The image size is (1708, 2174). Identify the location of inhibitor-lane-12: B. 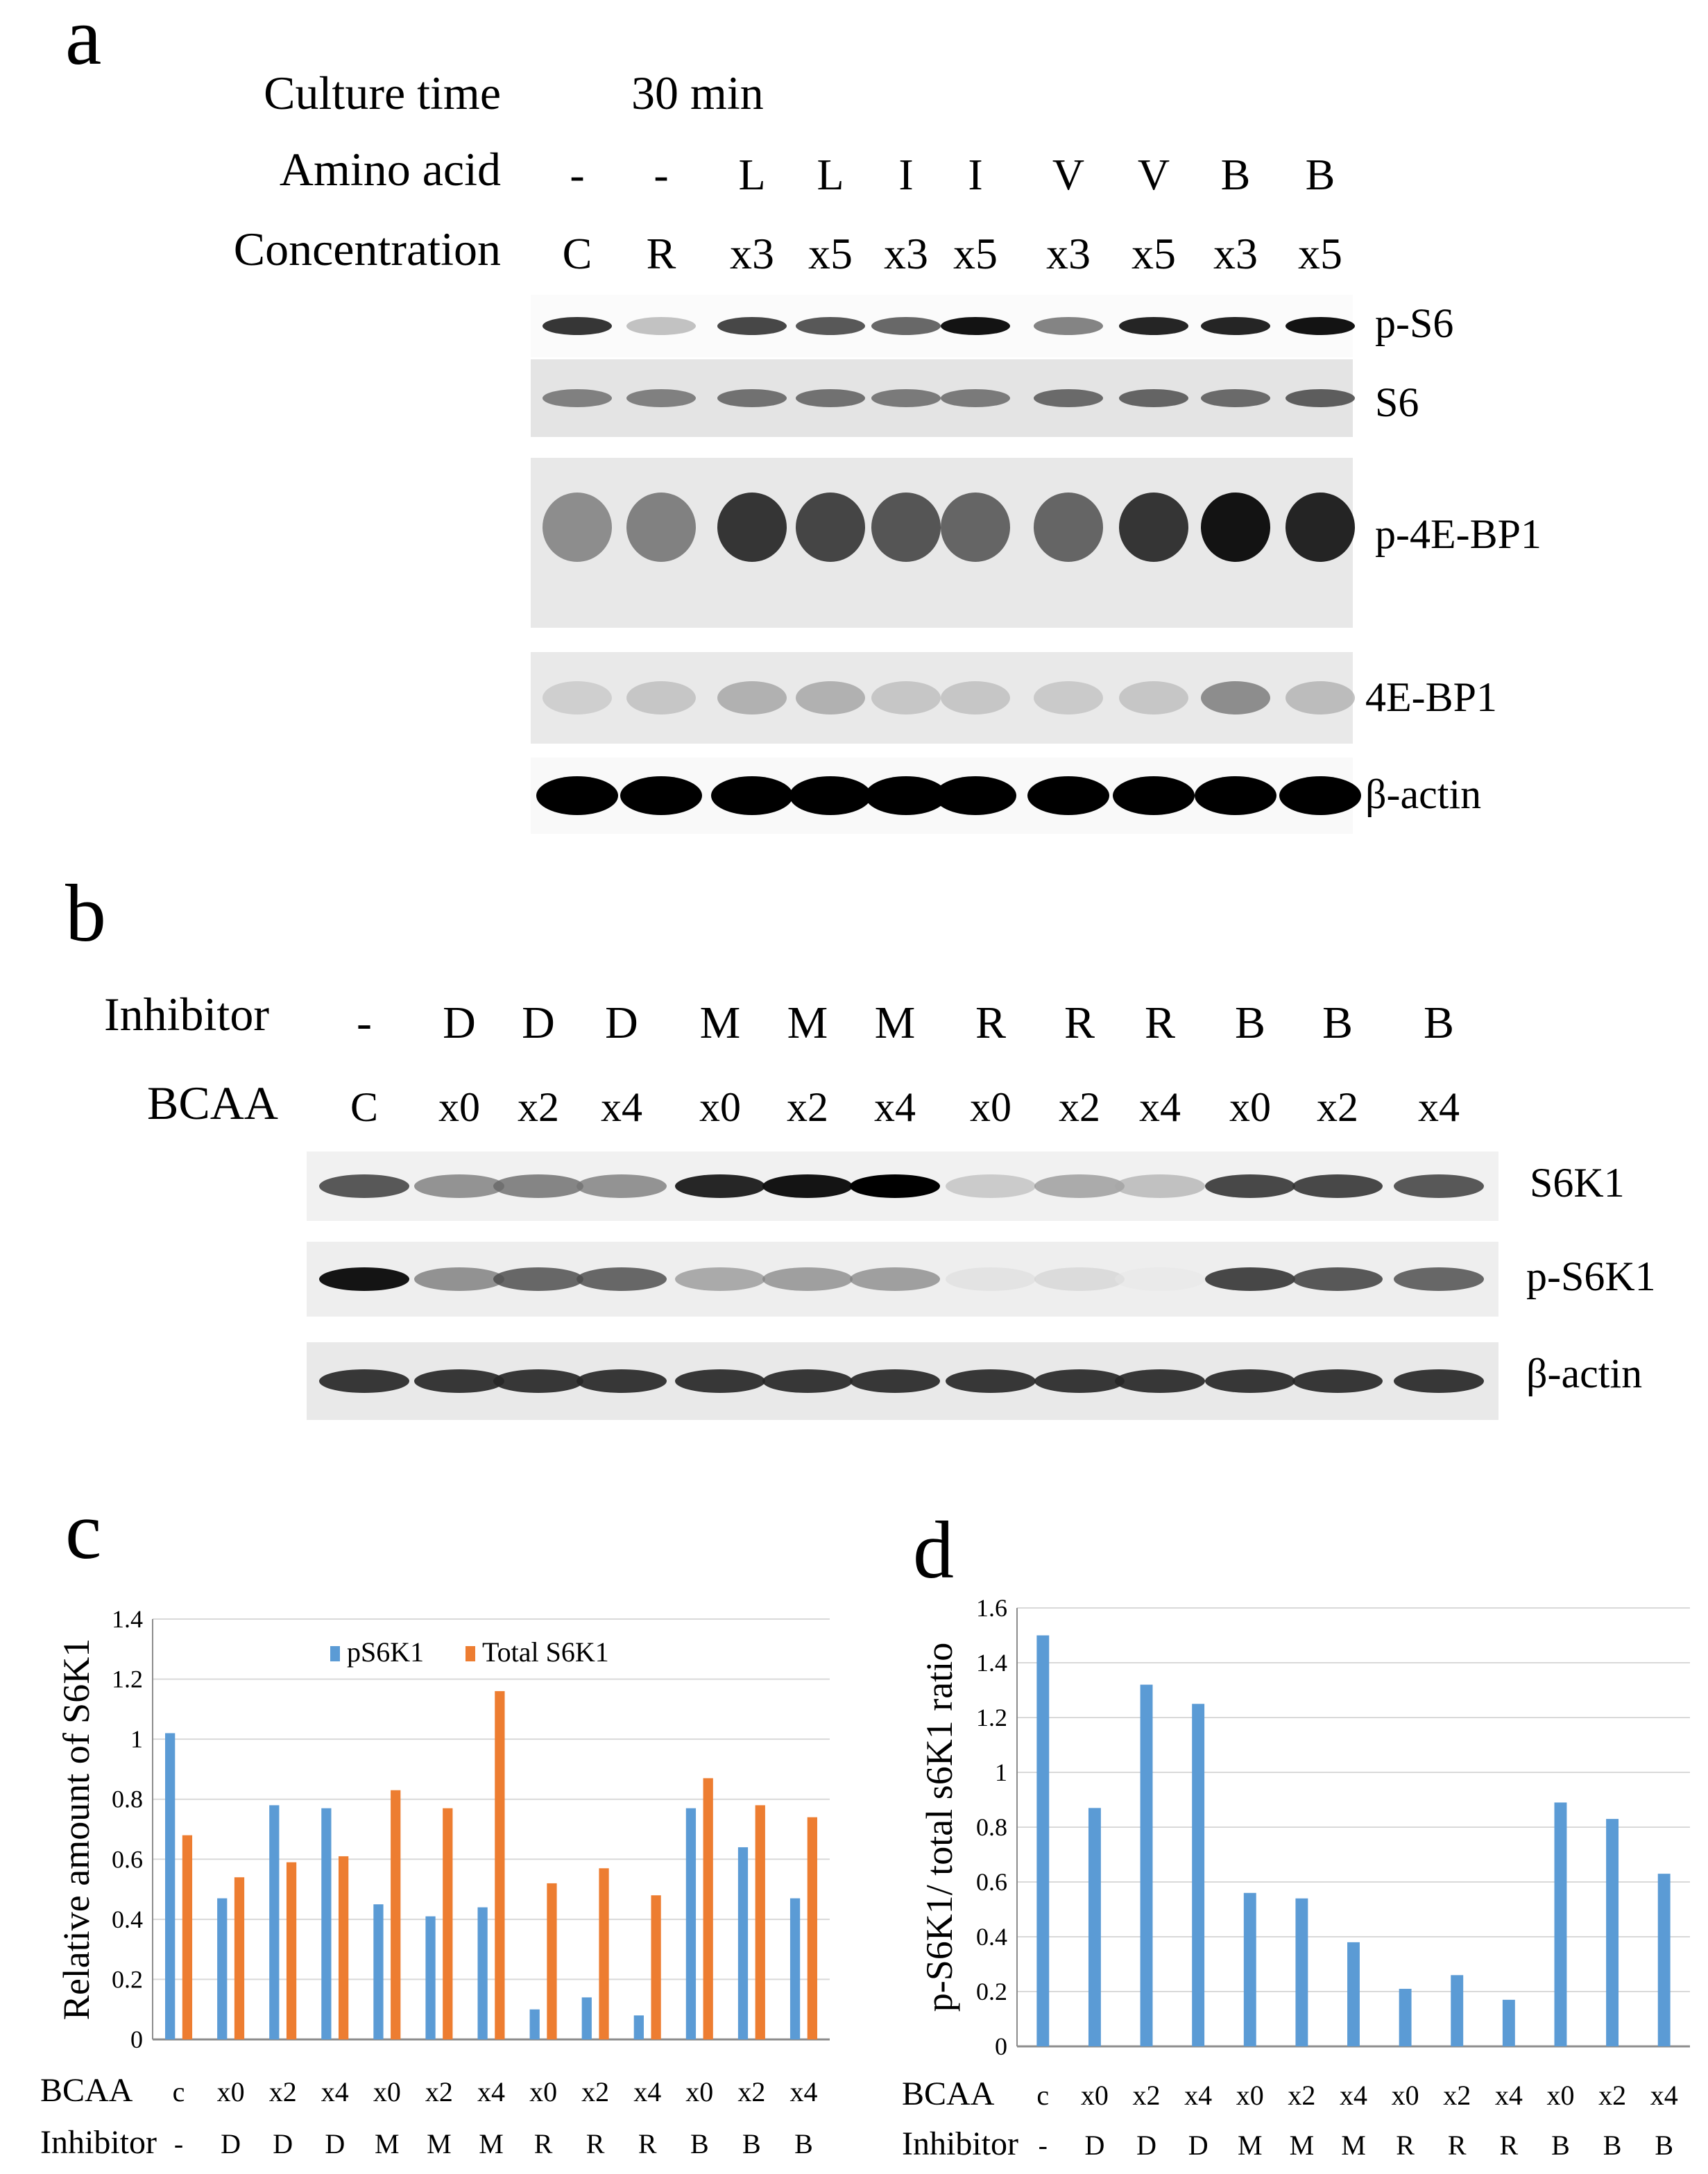
(1337, 1023).